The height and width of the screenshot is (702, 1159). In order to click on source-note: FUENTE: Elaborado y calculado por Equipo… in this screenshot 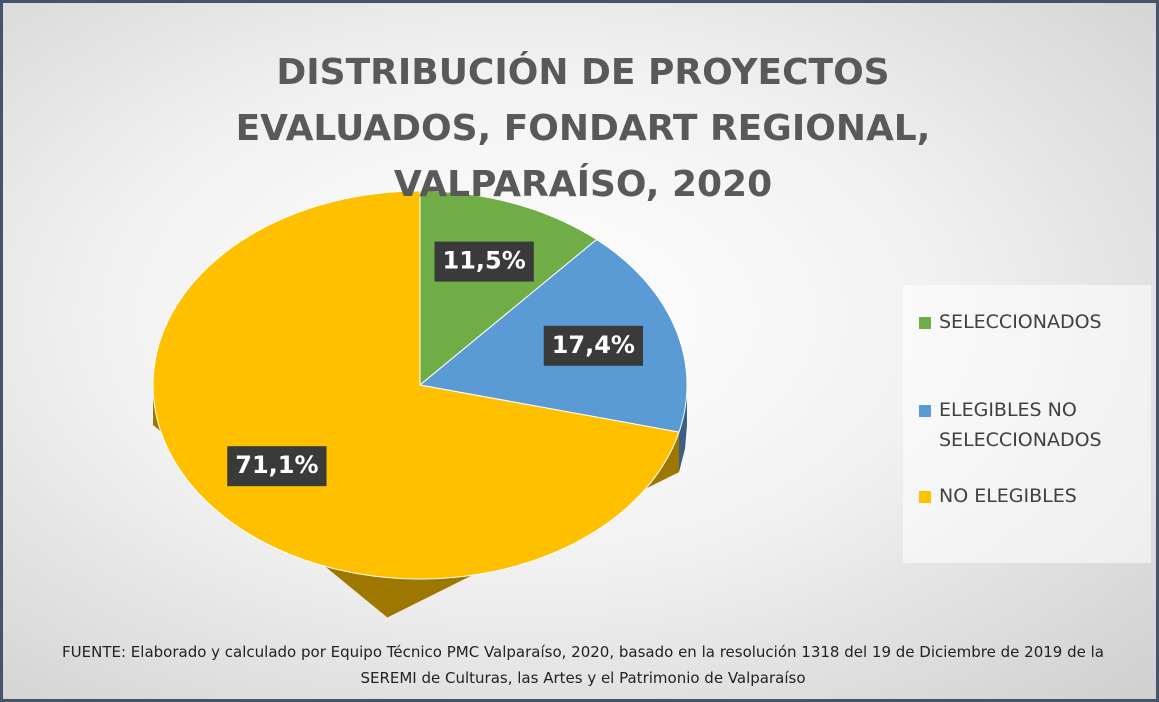, I will do `click(583, 665)`.